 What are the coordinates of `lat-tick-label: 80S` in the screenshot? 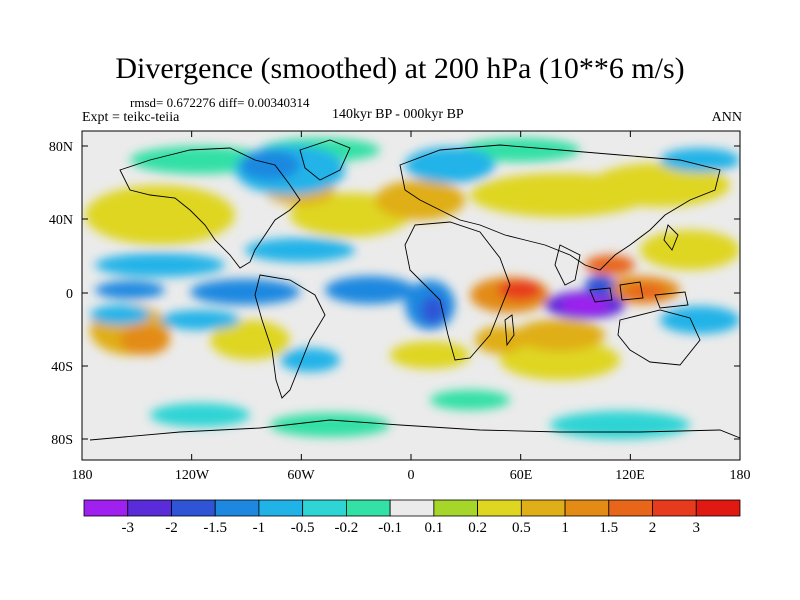 It's located at (62, 440).